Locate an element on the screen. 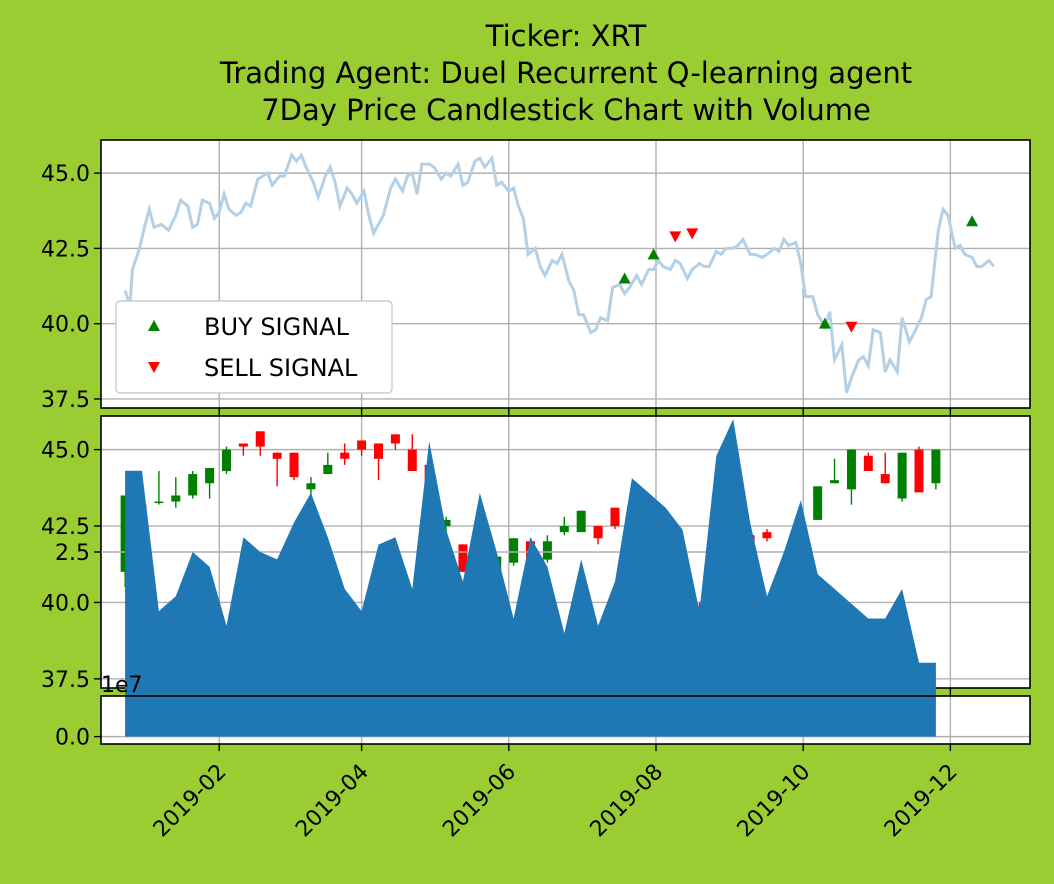 This screenshot has width=1054, height=884. legend-sell-label: SELL SIGNAL is located at coordinates (281, 368).